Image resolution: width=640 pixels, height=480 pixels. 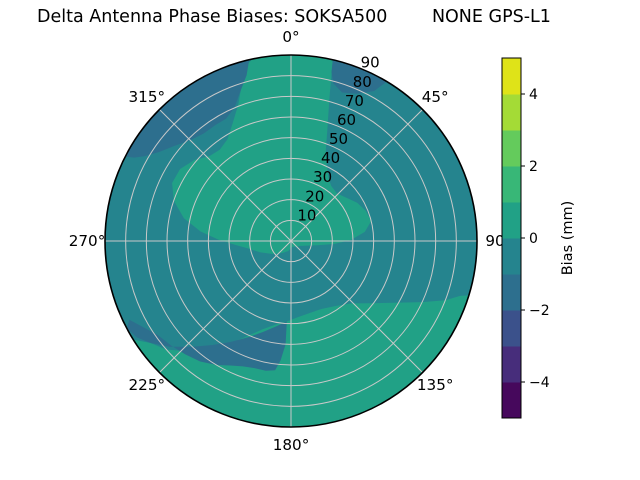 I want to click on colorbar-tick-label: −4, so click(x=539, y=383).